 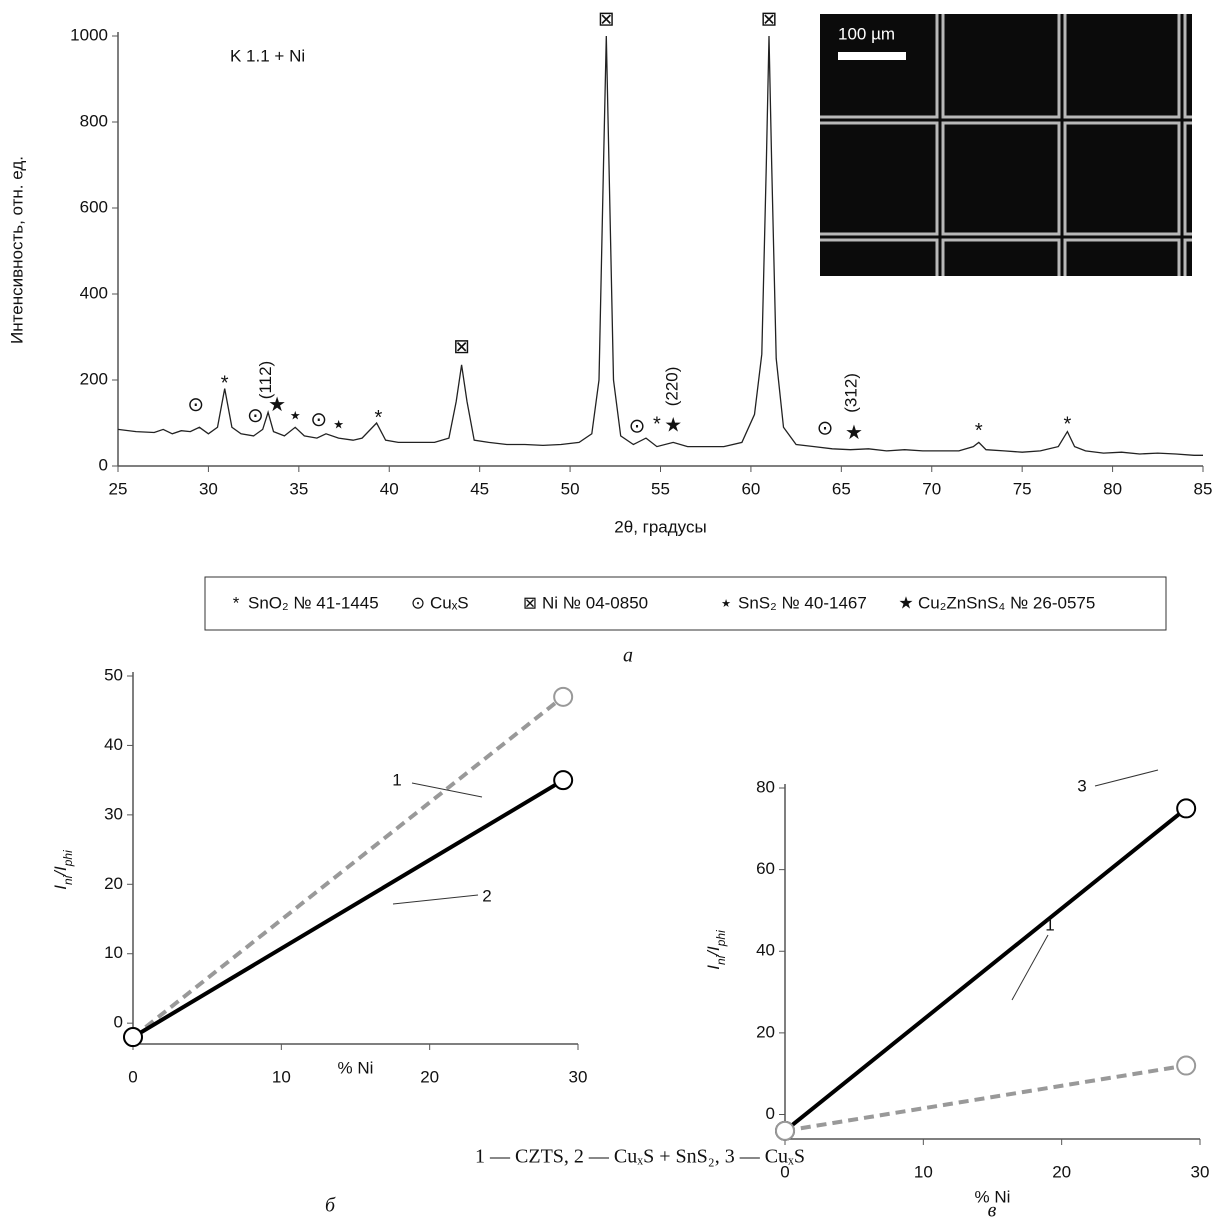 What do you see at coordinates (685, 603) in the screenshot?
I see `legend-box` at bounding box center [685, 603].